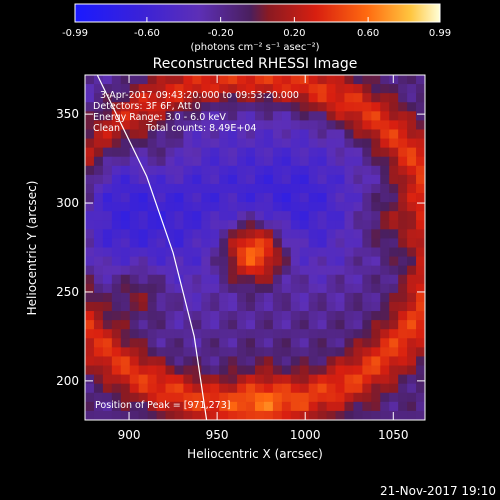 The height and width of the screenshot is (500, 500). I want to click on colorbar-unit-label: (photons cm⁻² s⁻¹ asec⁻²), so click(254, 47).